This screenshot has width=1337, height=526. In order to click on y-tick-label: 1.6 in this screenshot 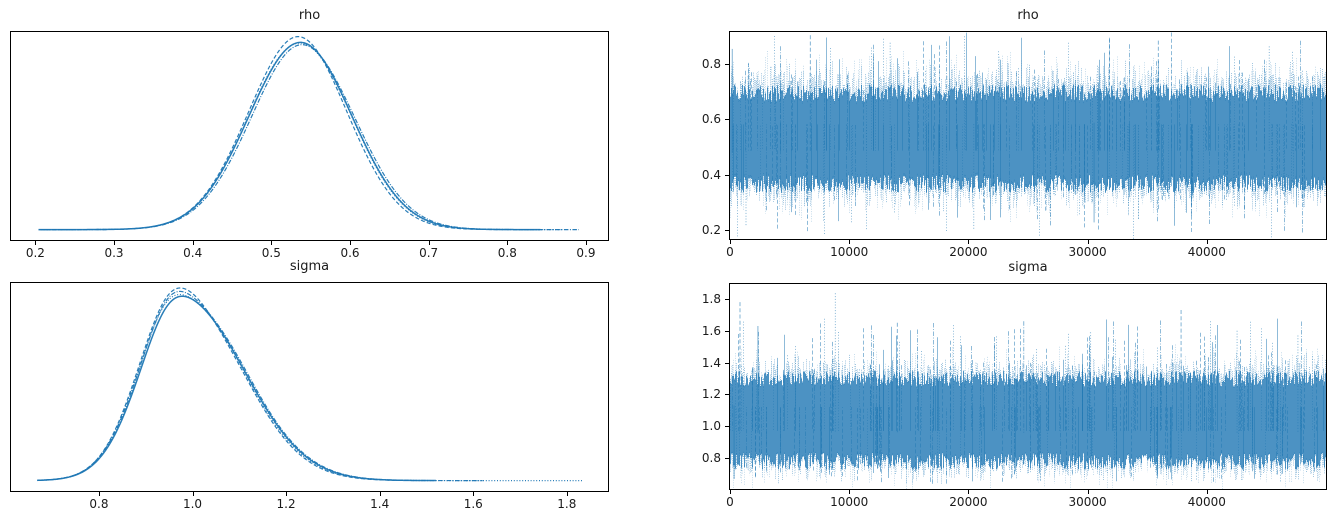, I will do `click(711, 330)`.